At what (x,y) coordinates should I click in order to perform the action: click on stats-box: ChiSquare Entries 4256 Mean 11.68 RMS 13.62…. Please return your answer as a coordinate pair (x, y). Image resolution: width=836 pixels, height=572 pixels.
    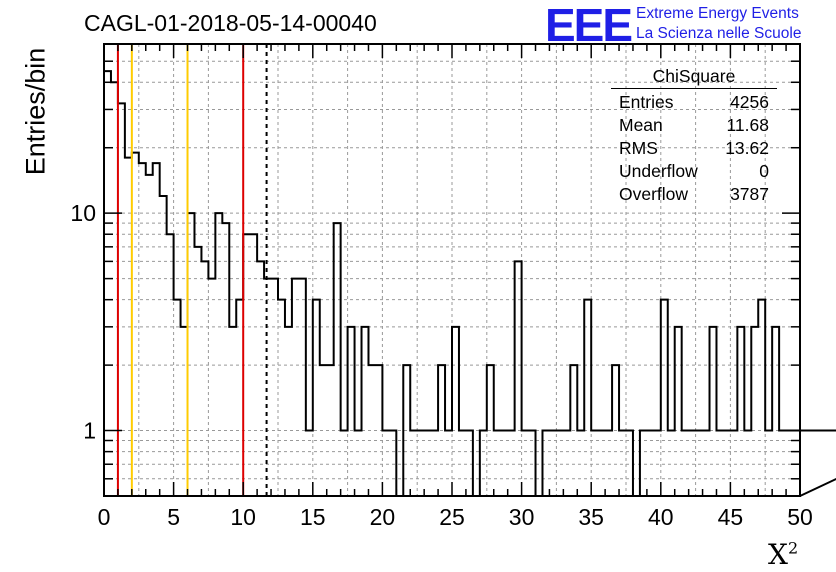
    Looking at the image, I should click on (694, 136).